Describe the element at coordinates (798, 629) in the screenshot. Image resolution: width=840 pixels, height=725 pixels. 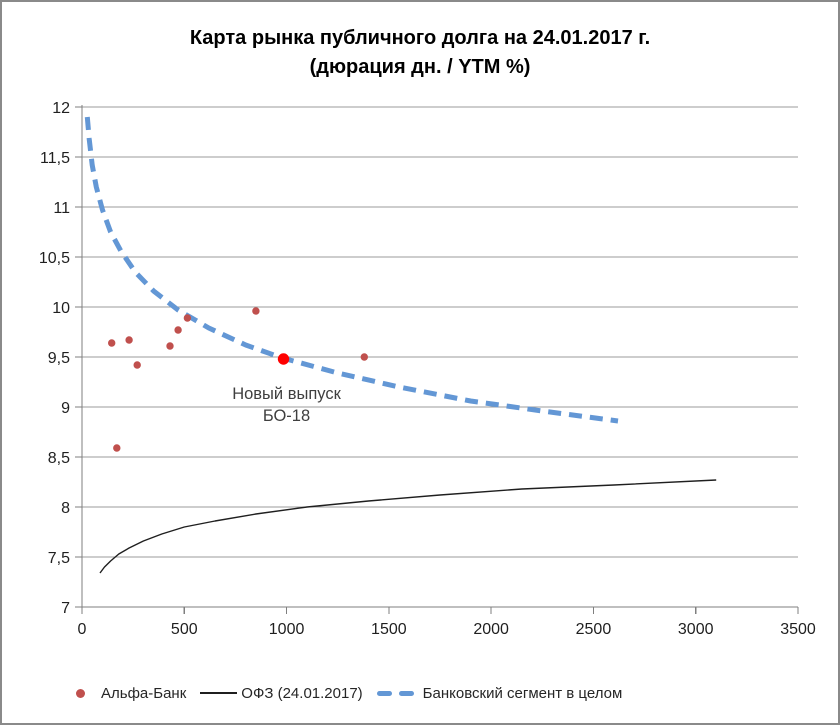
I see `x-tick-label: 3500` at that location.